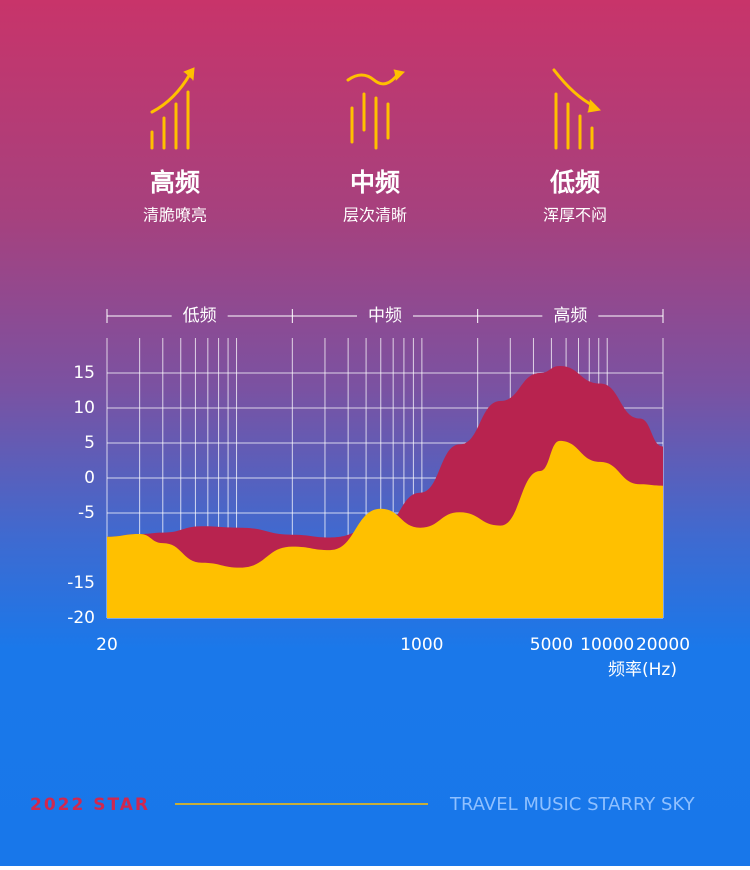  I want to click on icon-high, so click(172, 108).